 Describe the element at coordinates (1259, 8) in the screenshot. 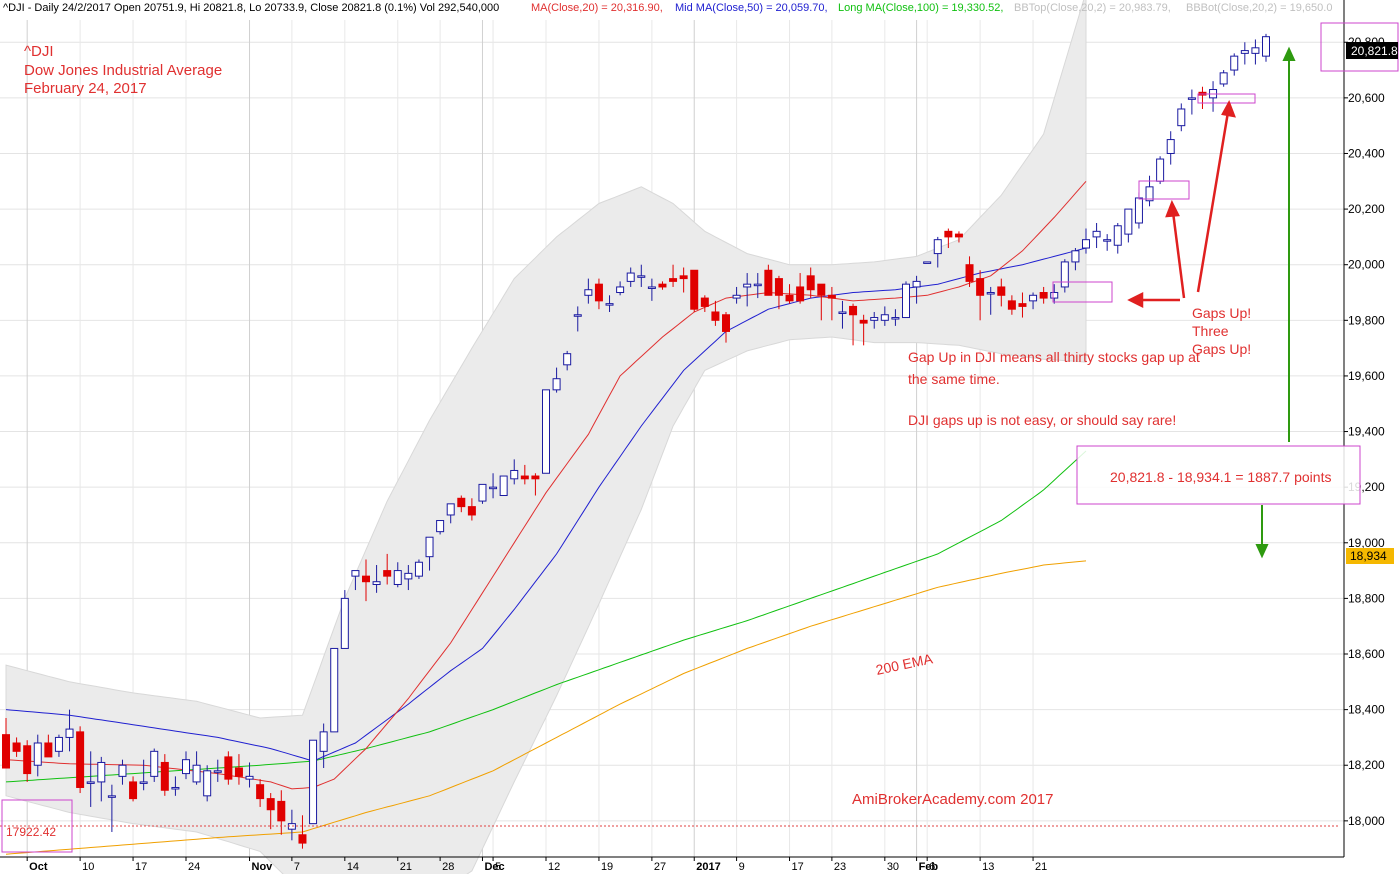

I see `header-bbbot: BBBot(Close,20,2) = 19,650.0` at that location.